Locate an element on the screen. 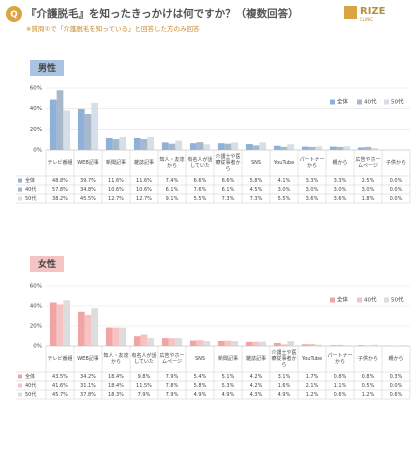 The height and width of the screenshot is (454, 416). category-label: WEB記事 is located at coordinates (88, 359).